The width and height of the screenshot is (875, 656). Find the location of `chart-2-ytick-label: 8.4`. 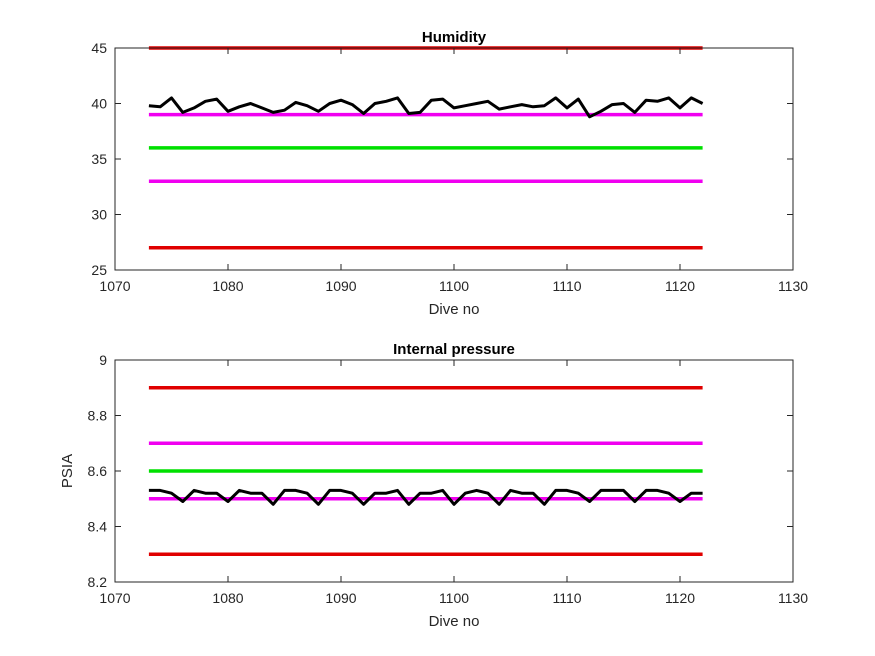

chart-2-ytick-label: 8.4 is located at coordinates (98, 527).